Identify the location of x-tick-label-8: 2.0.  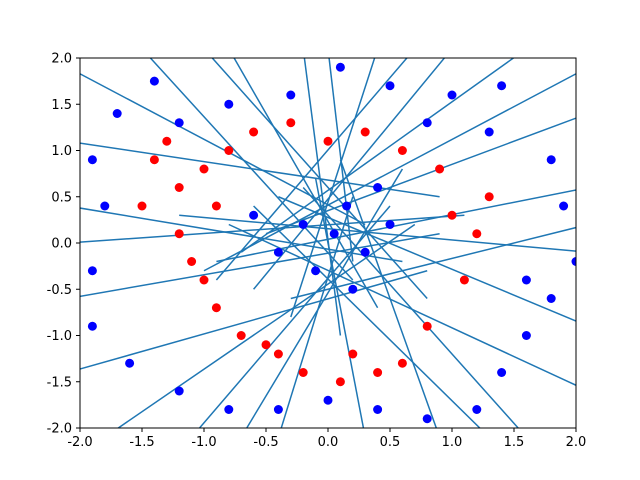
(576, 442).